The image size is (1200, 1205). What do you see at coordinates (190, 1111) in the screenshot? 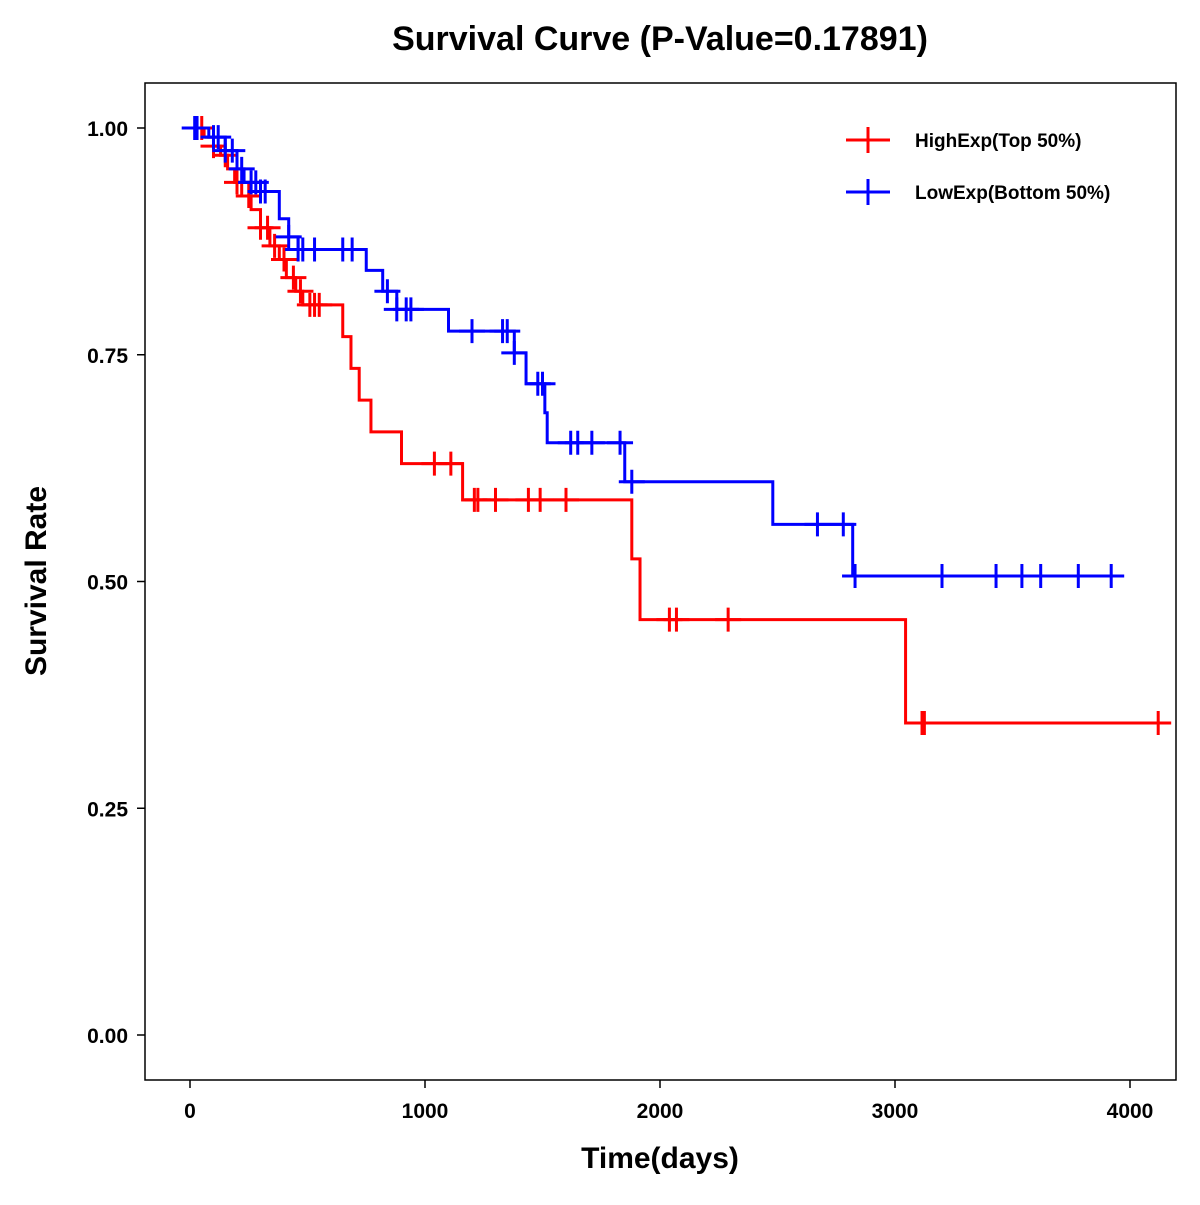
I see `x-tick-label: 0` at bounding box center [190, 1111].